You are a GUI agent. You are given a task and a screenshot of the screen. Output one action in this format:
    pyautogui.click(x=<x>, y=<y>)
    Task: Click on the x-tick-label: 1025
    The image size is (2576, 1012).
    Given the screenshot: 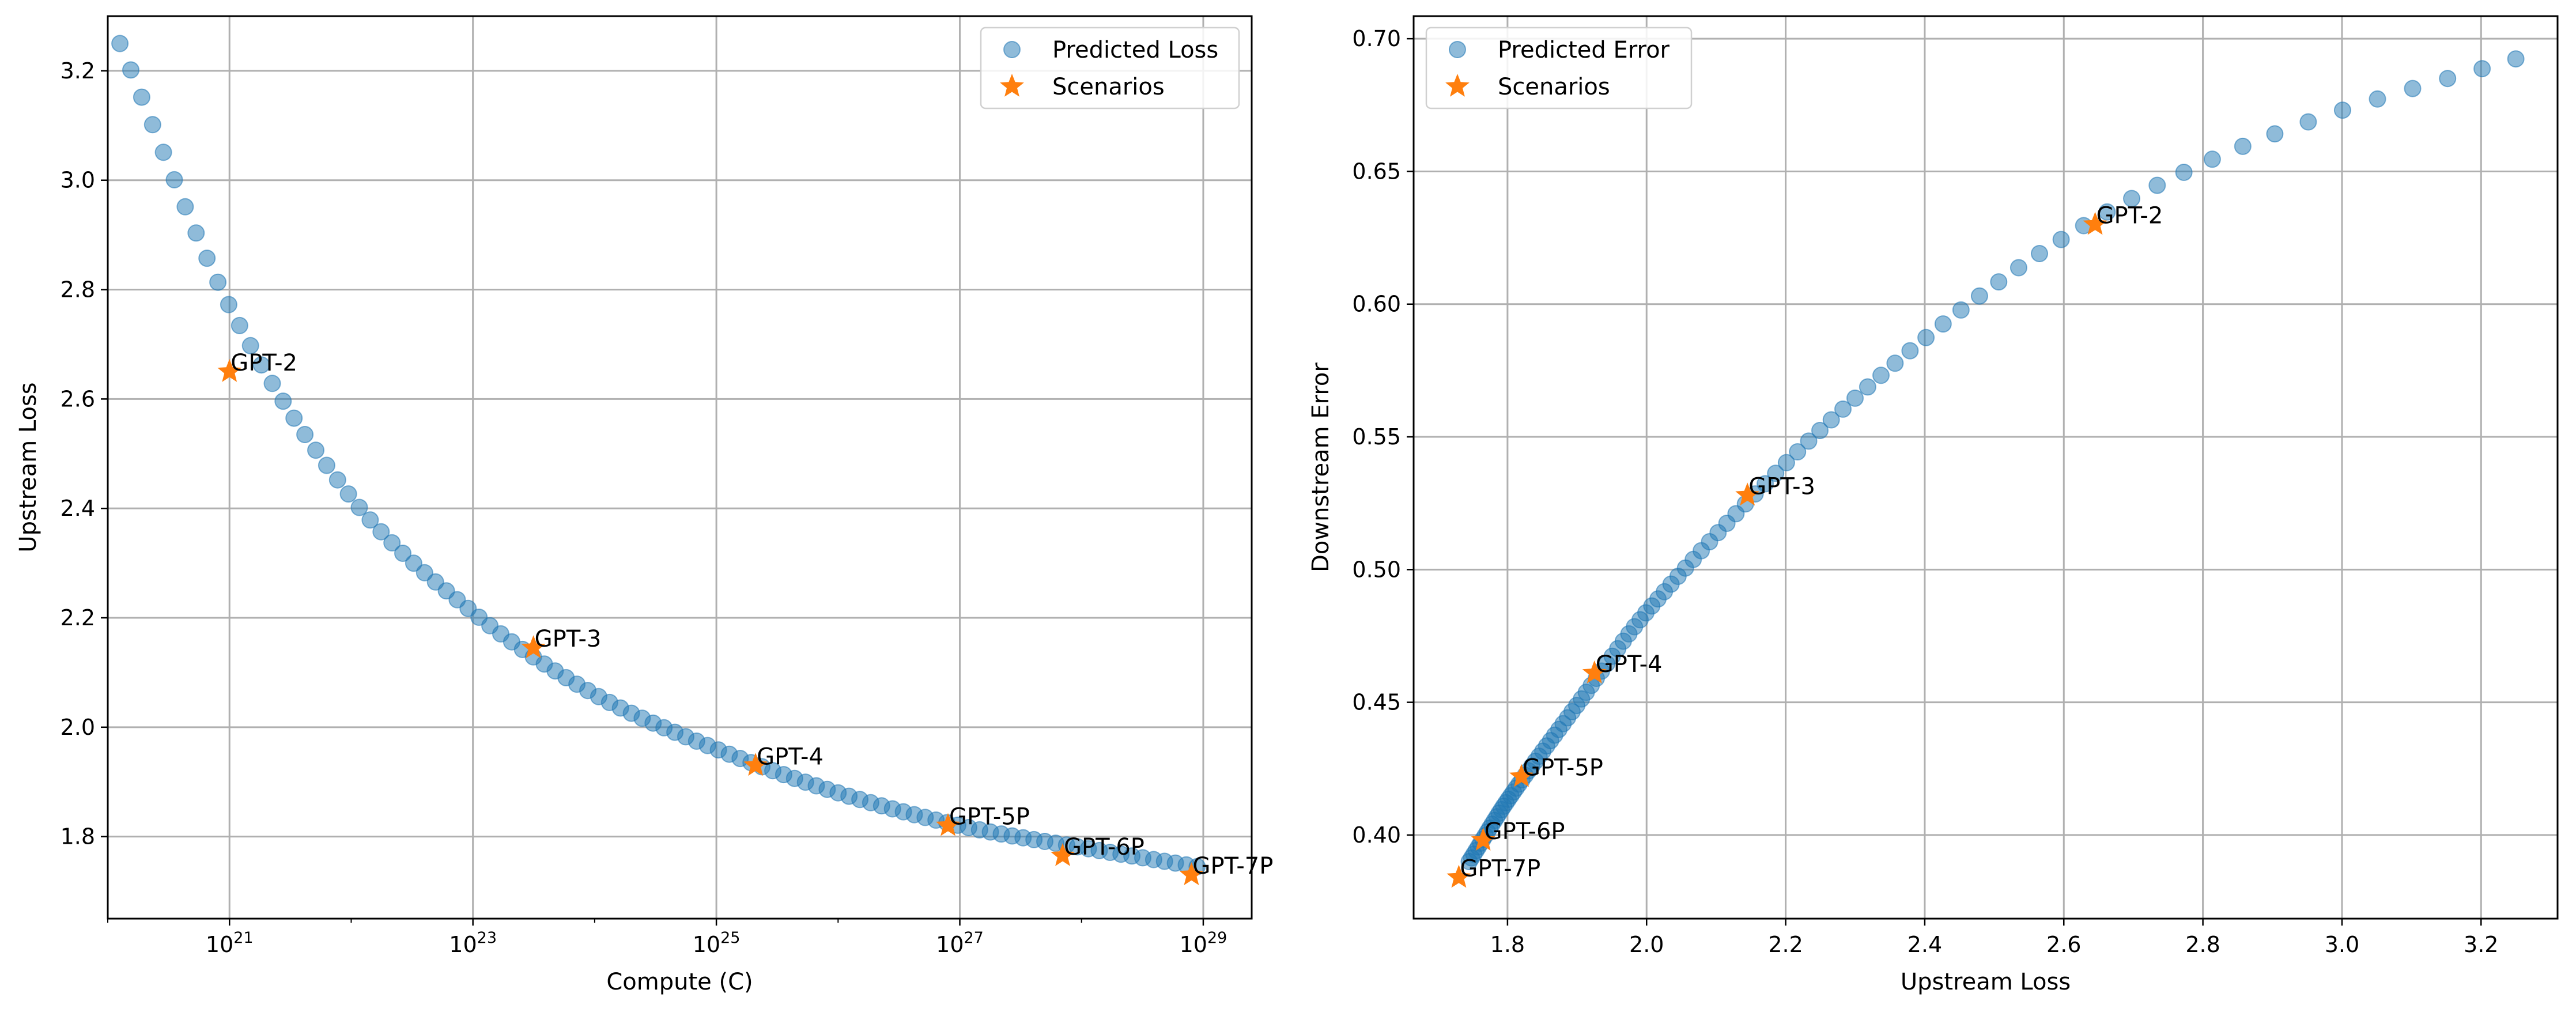 What is the action you would take?
    pyautogui.click(x=717, y=943)
    